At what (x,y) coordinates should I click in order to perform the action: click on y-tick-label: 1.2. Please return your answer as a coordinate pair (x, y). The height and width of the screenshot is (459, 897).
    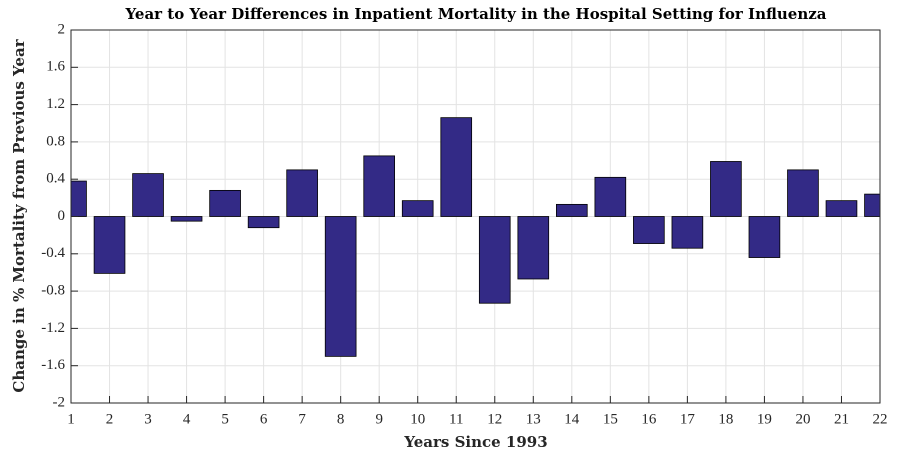
    Looking at the image, I should click on (55, 104).